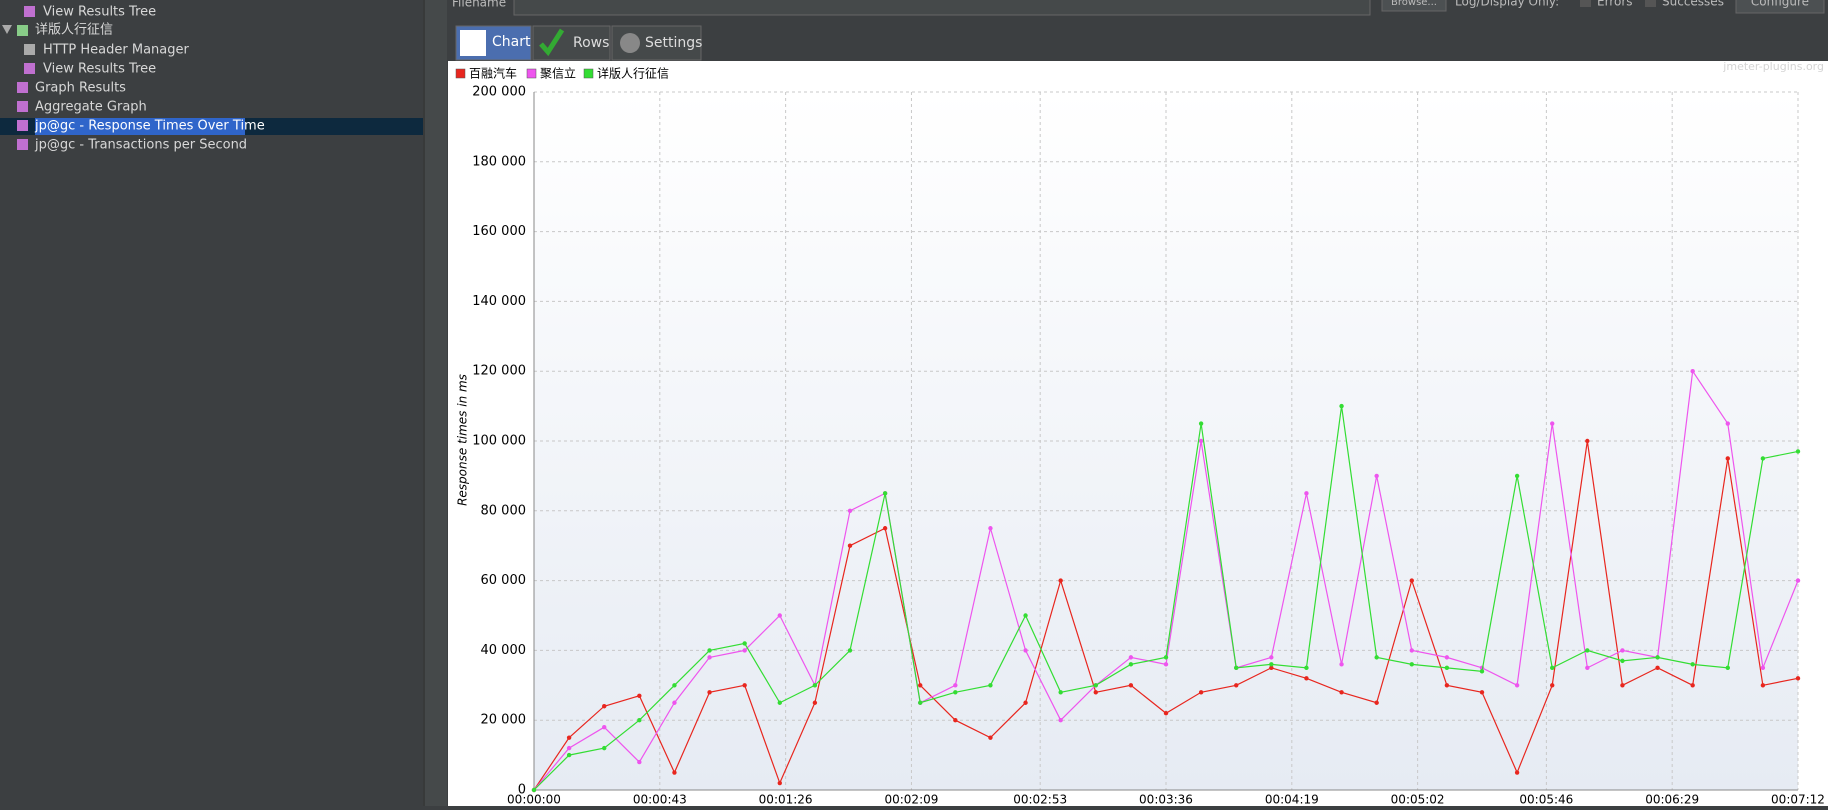  What do you see at coordinates (558, 73) in the screenshot?
I see `legend-label: 聚信立` at bounding box center [558, 73].